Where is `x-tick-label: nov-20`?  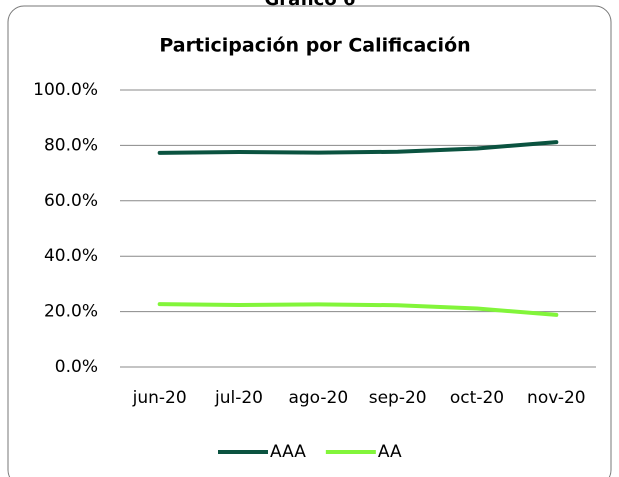
x-tick-label: nov-20 is located at coordinates (556, 398).